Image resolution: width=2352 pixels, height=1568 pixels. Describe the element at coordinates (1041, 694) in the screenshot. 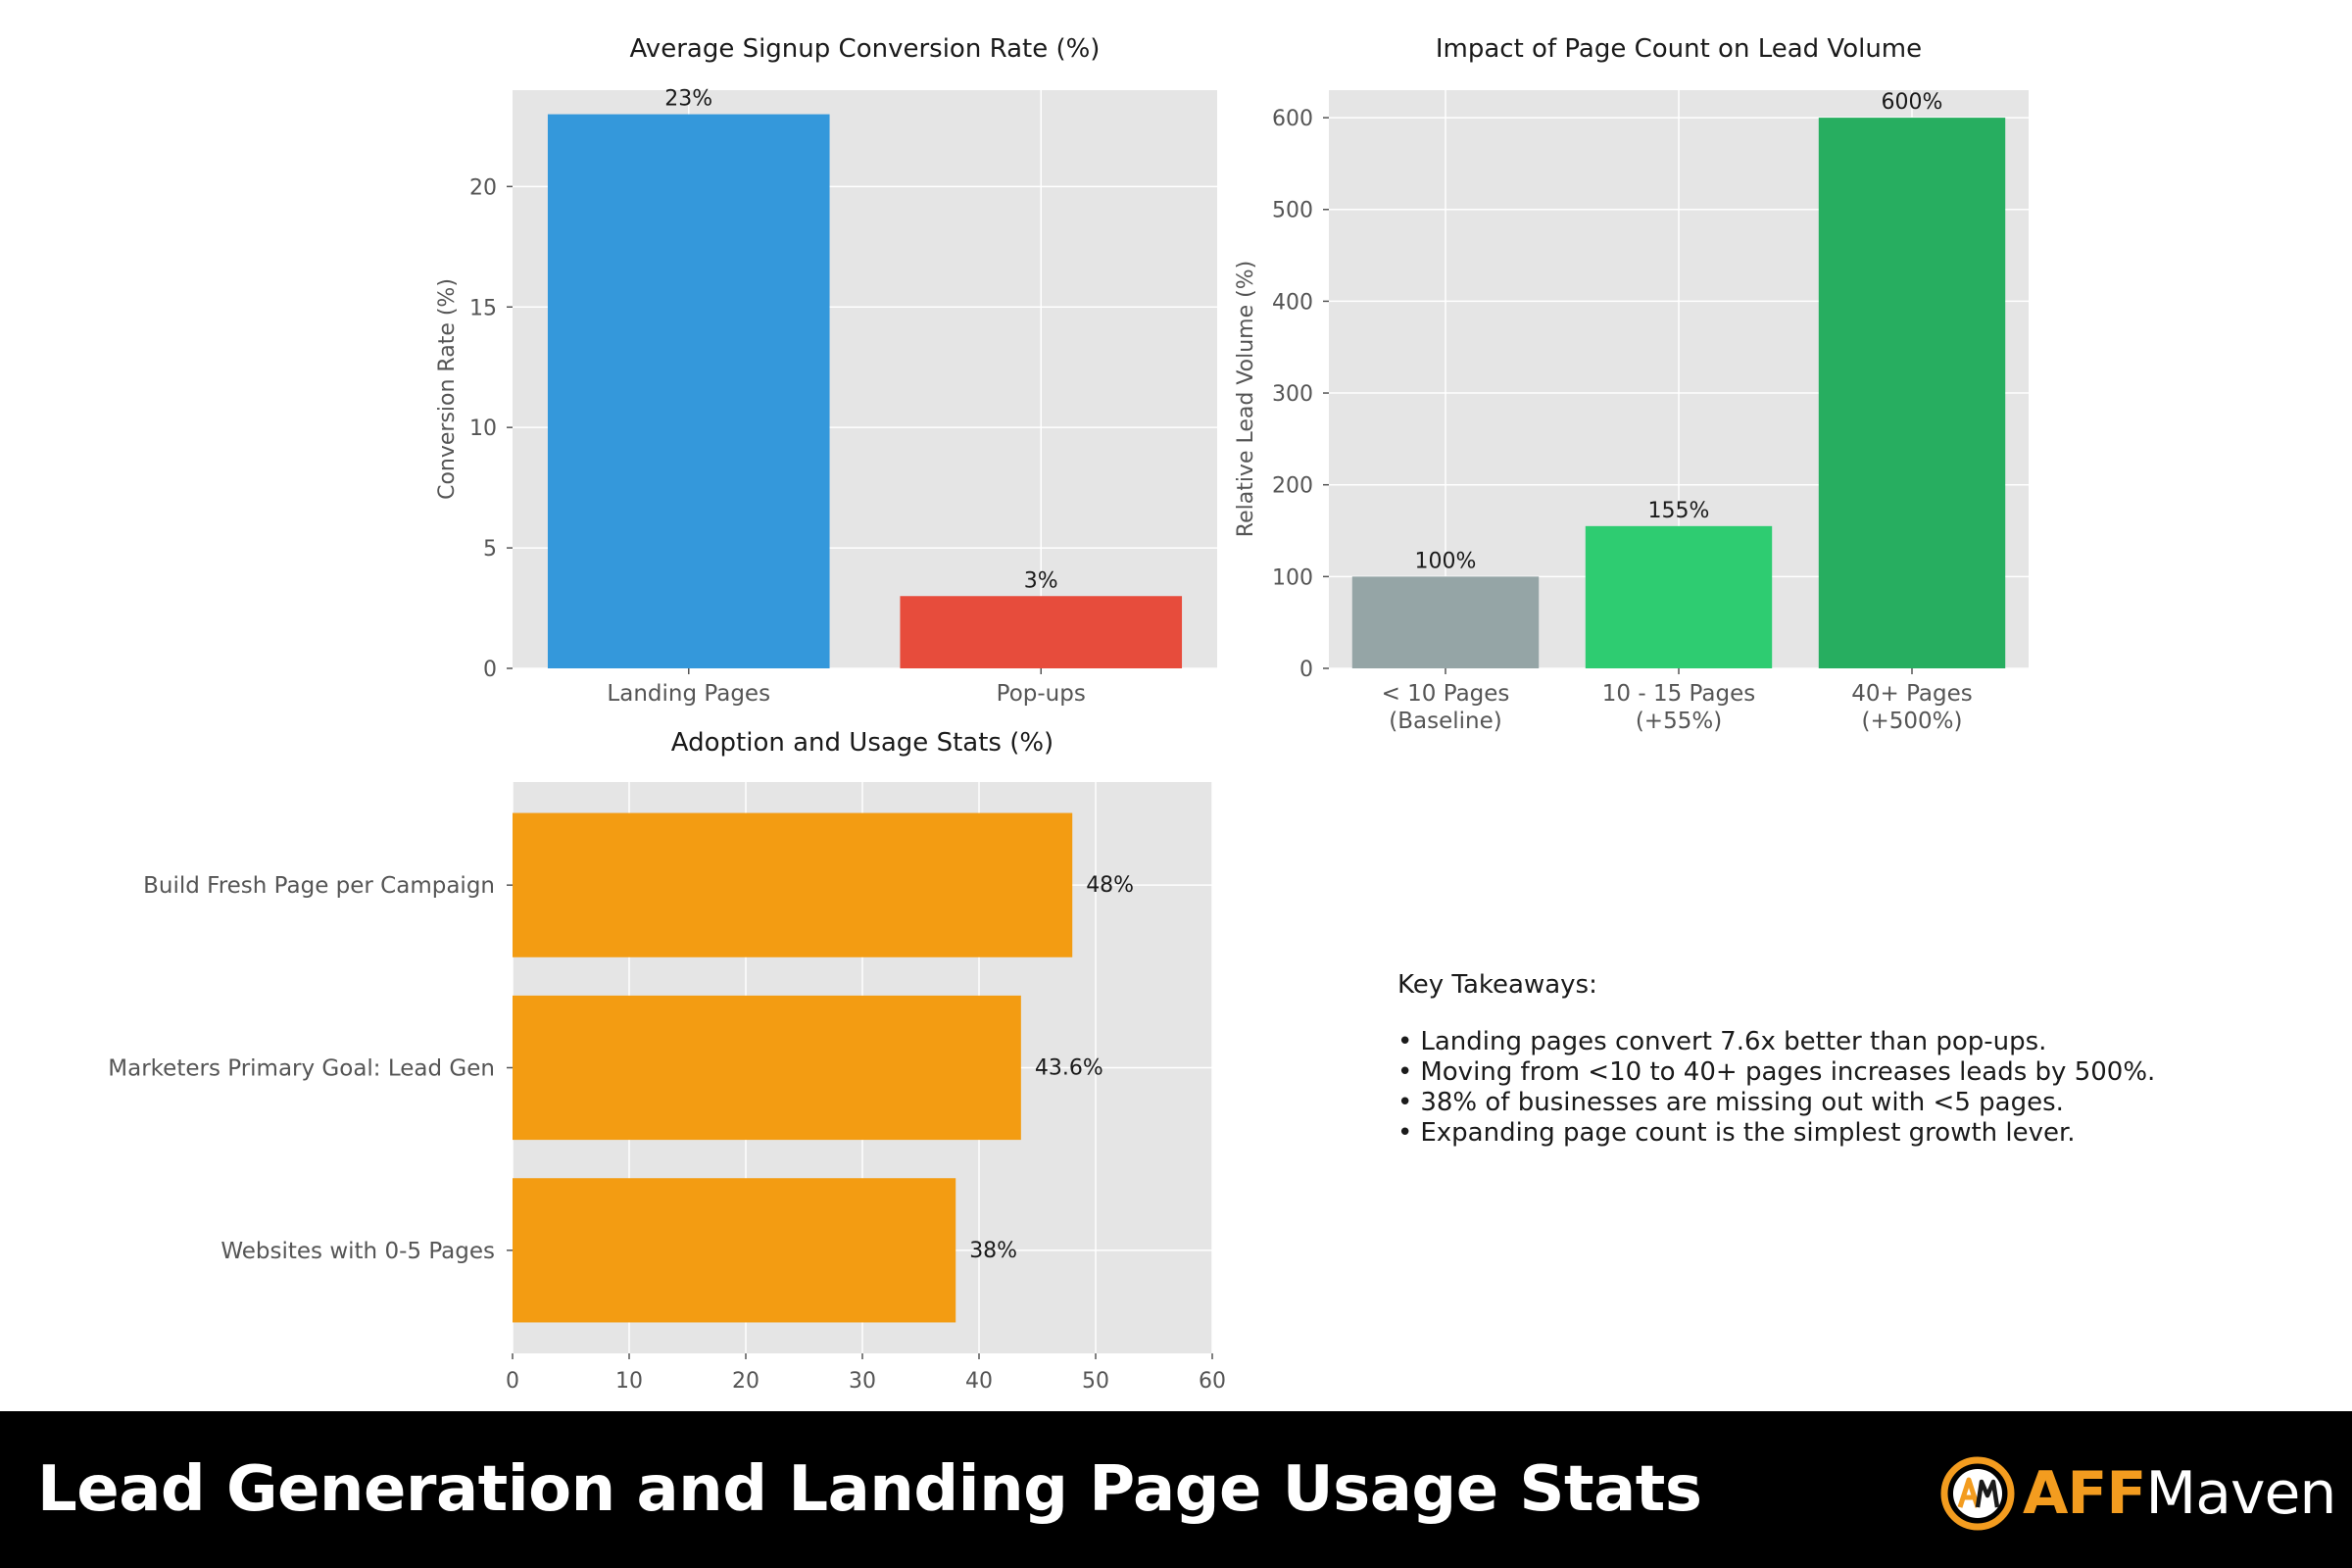

I see `conversion-x-tick-label: Pop-ups` at that location.